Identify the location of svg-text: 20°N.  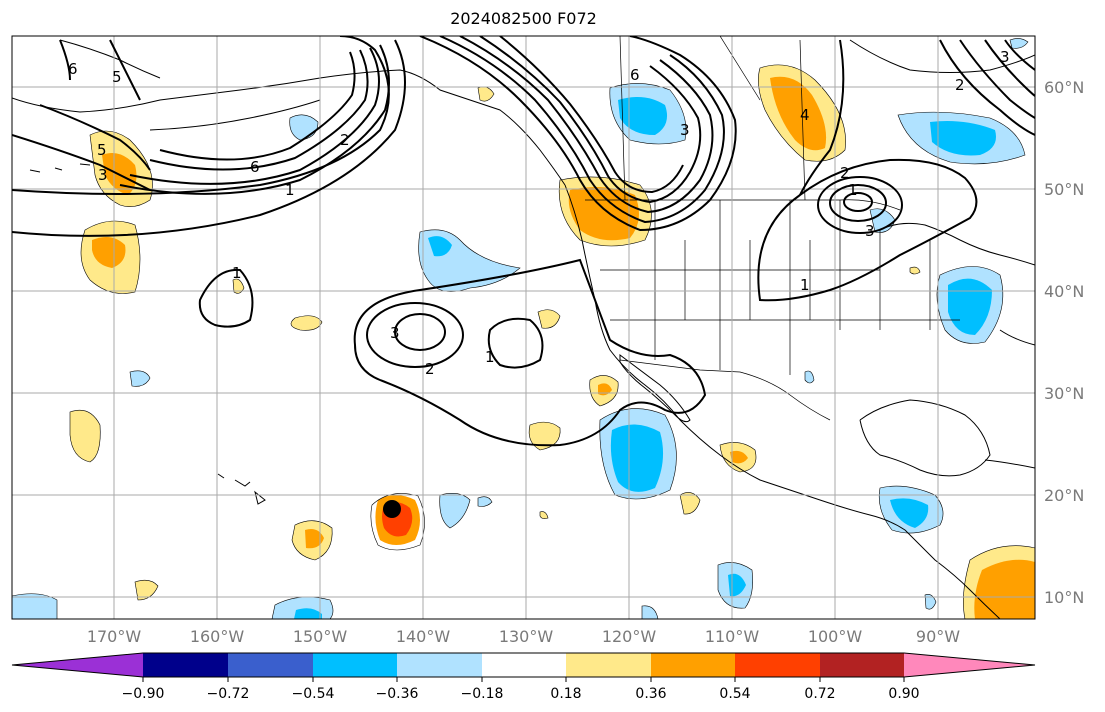
(1064, 495).